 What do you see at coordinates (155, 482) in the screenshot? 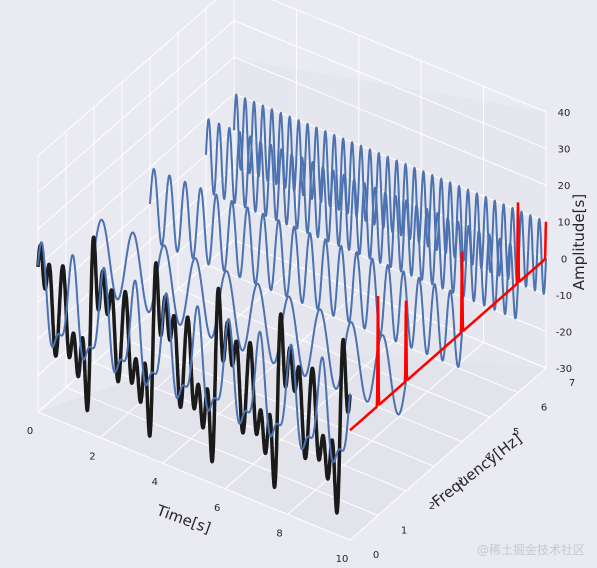
I see `x-tick-label: 4` at bounding box center [155, 482].